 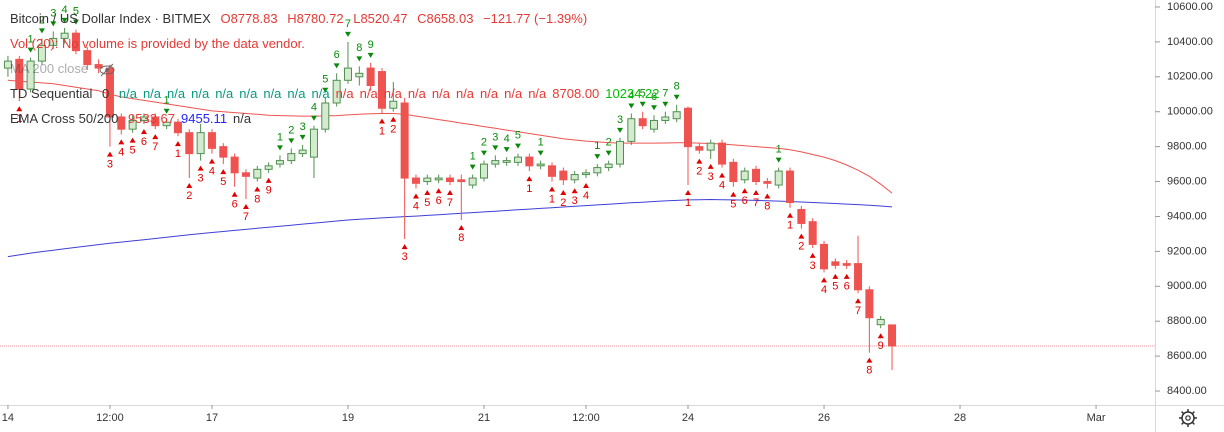 What do you see at coordinates (535, 18) in the screenshot?
I see `ohlc-change: −121.77 (−1.39%)` at bounding box center [535, 18].